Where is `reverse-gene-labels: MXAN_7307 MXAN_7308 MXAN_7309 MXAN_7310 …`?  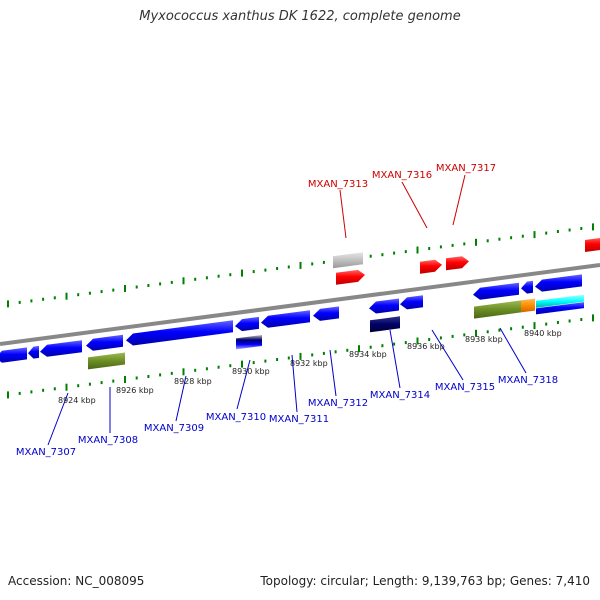 reverse-gene-labels: MXAN_7307 MXAN_7308 MXAN_7309 MXAN_7310 … is located at coordinates (287, 416).